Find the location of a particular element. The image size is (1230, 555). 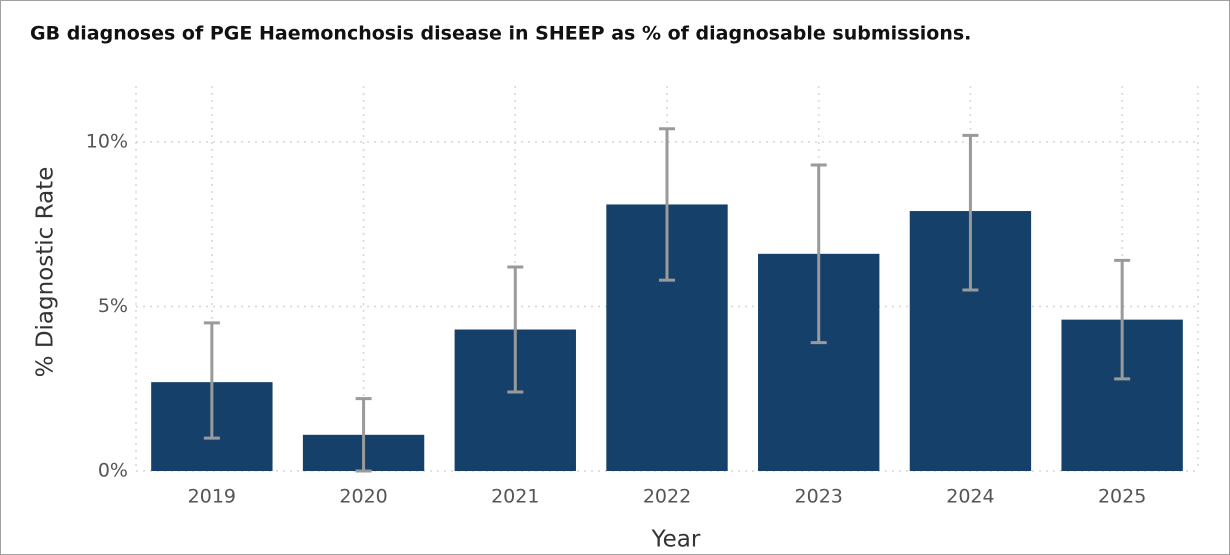

y-tick-label: 10% is located at coordinates (107, 141).